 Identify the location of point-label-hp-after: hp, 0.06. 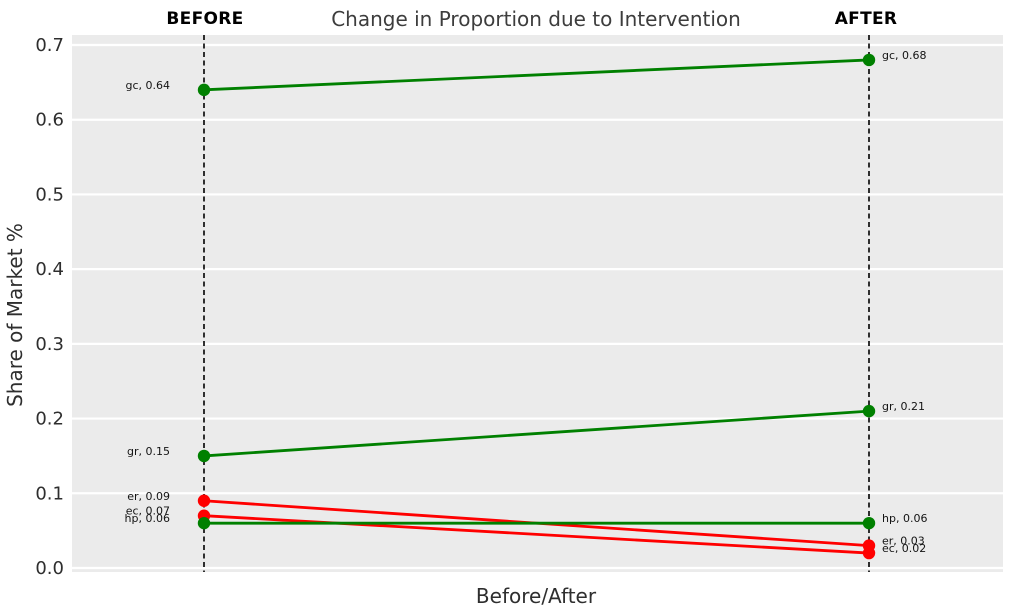
(904, 518).